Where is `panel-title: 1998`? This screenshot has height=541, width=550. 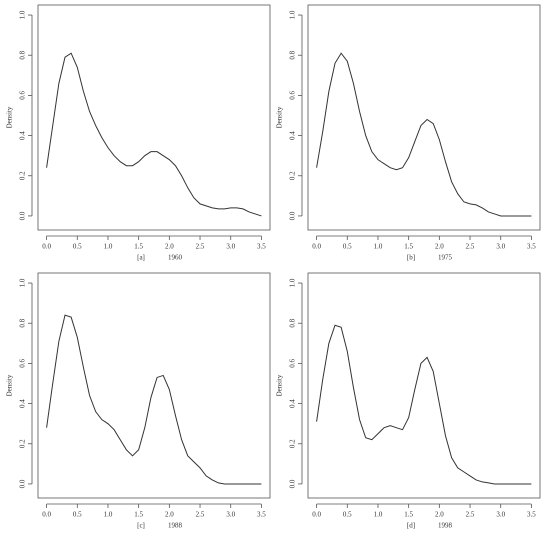 panel-title: 1998 is located at coordinates (445, 526).